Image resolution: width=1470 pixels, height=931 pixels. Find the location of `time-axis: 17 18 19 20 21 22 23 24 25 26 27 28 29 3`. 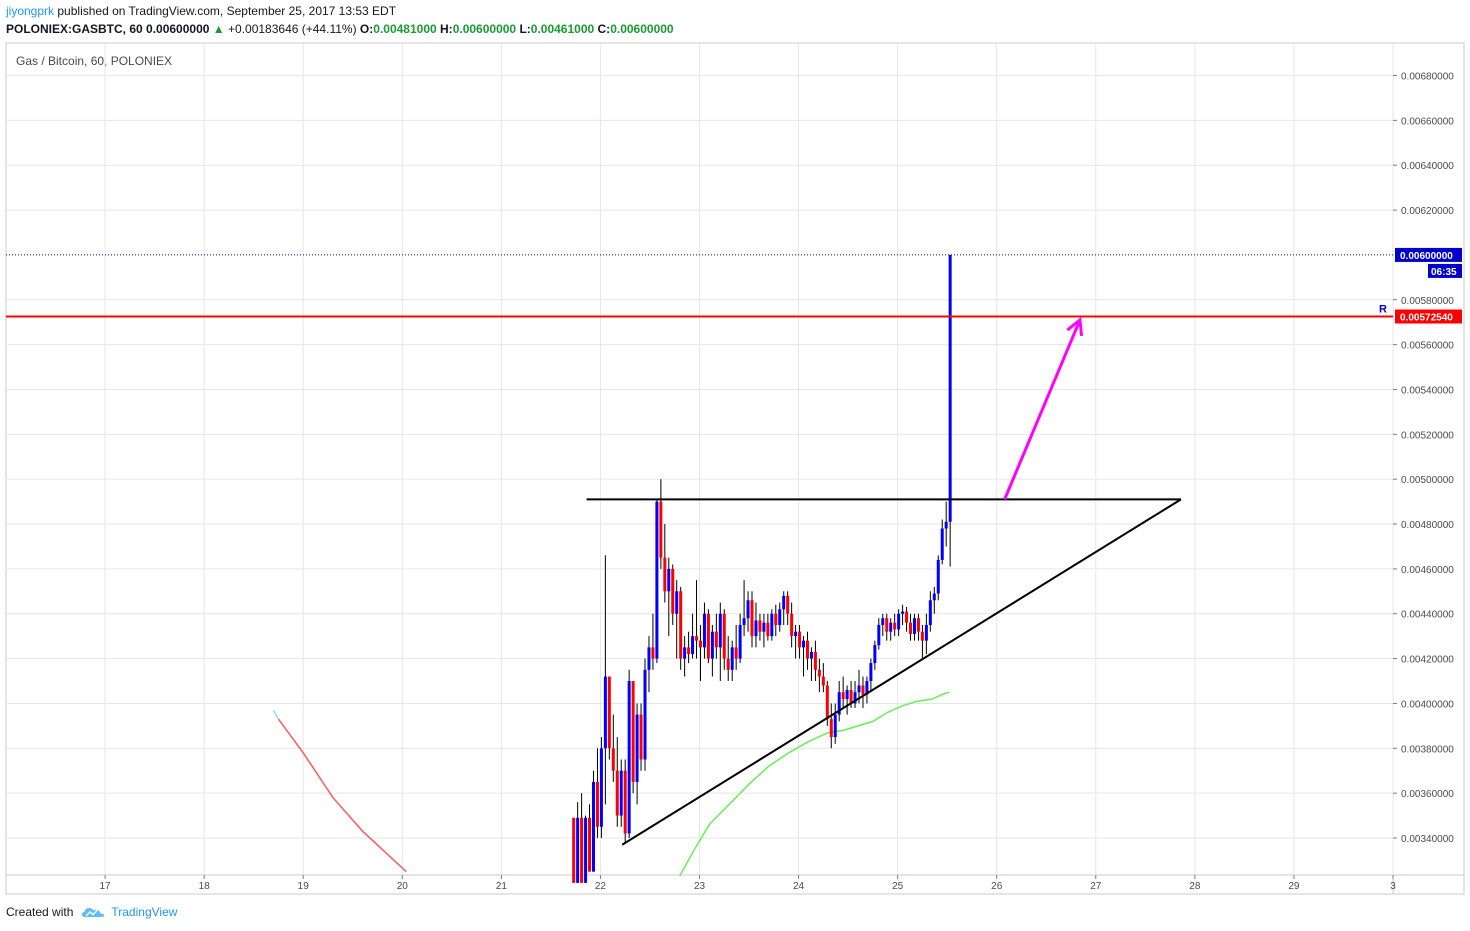

time-axis: 17 18 19 20 21 22 23 24 25 26 27 28 29 3 is located at coordinates (748, 883).